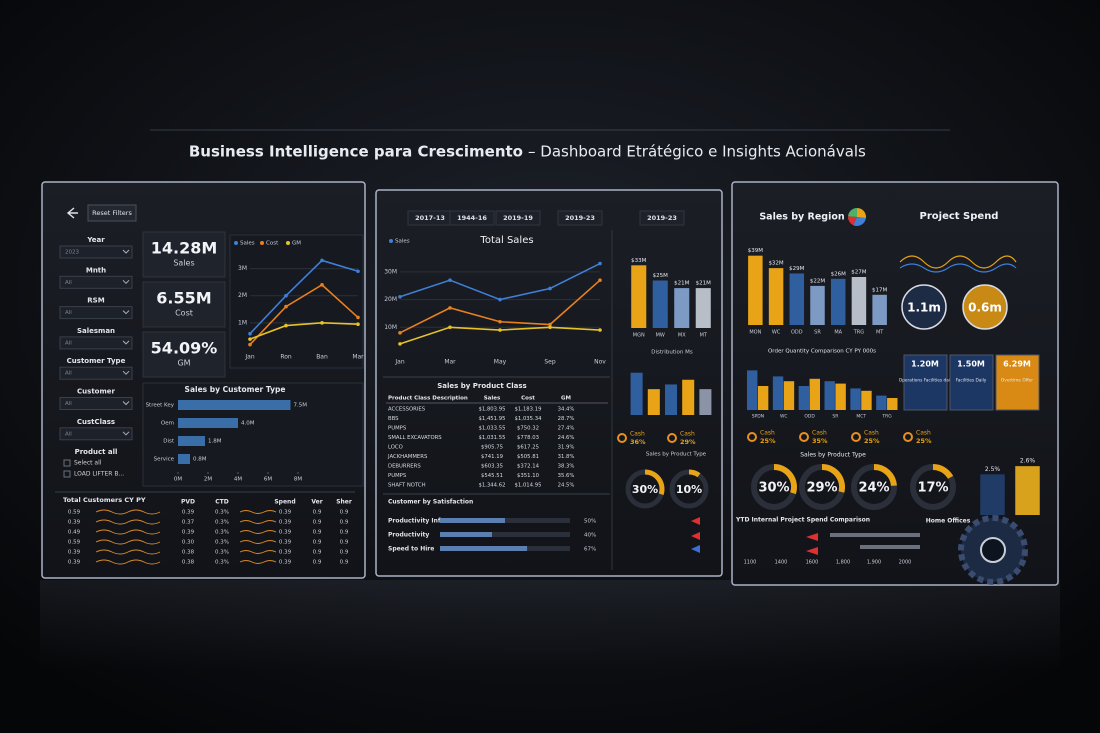 This screenshot has height=733, width=1100. Describe the element at coordinates (344, 502) in the screenshot. I see `column-header: Sher` at that location.